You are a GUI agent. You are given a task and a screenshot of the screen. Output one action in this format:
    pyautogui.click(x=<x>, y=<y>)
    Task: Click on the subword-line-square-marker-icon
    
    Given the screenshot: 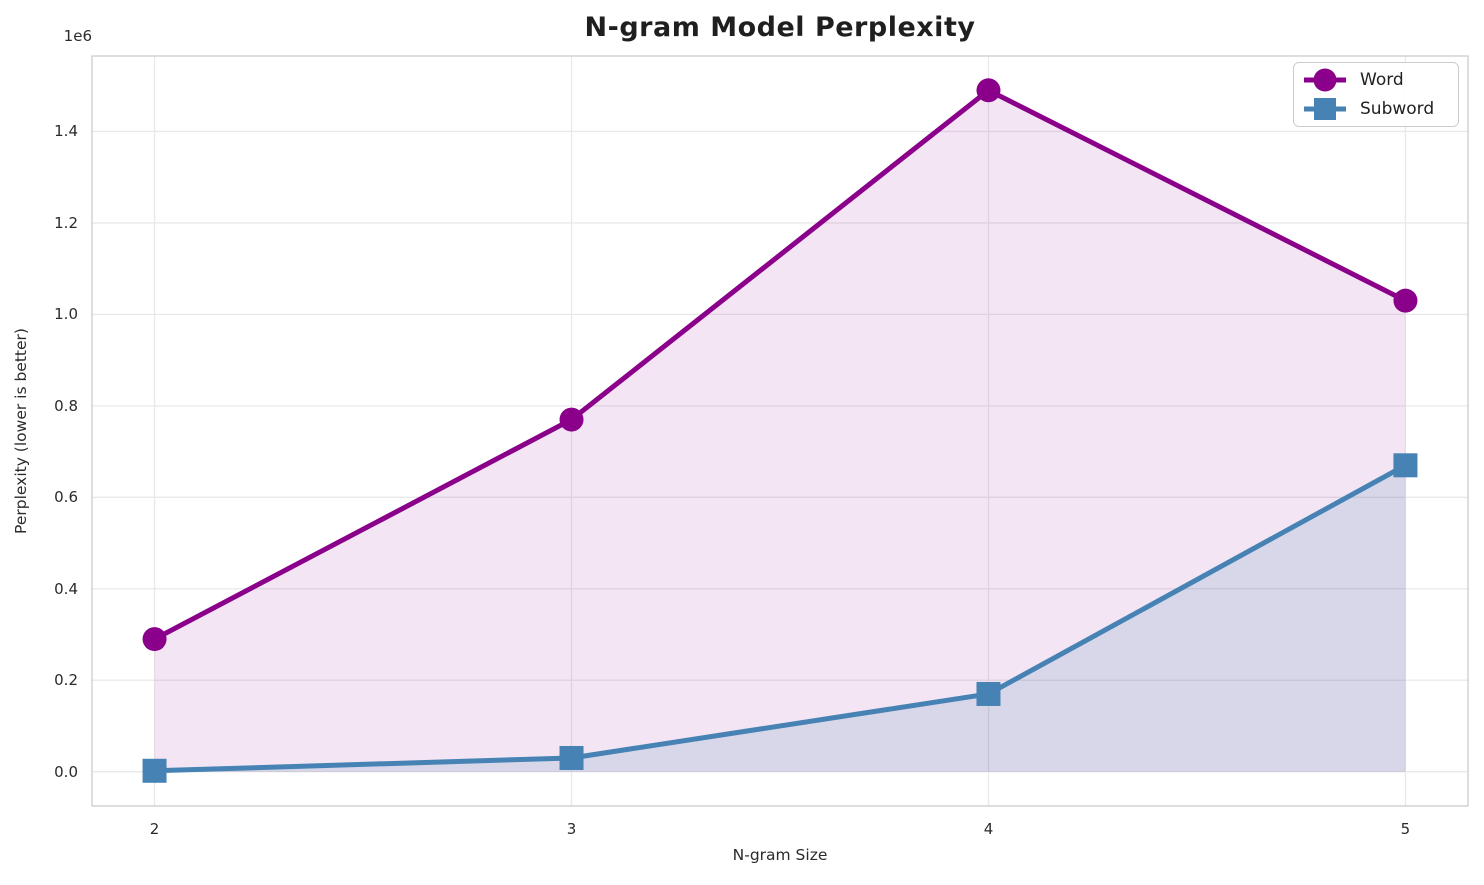 What is the action you would take?
    pyautogui.click(x=1325, y=109)
    